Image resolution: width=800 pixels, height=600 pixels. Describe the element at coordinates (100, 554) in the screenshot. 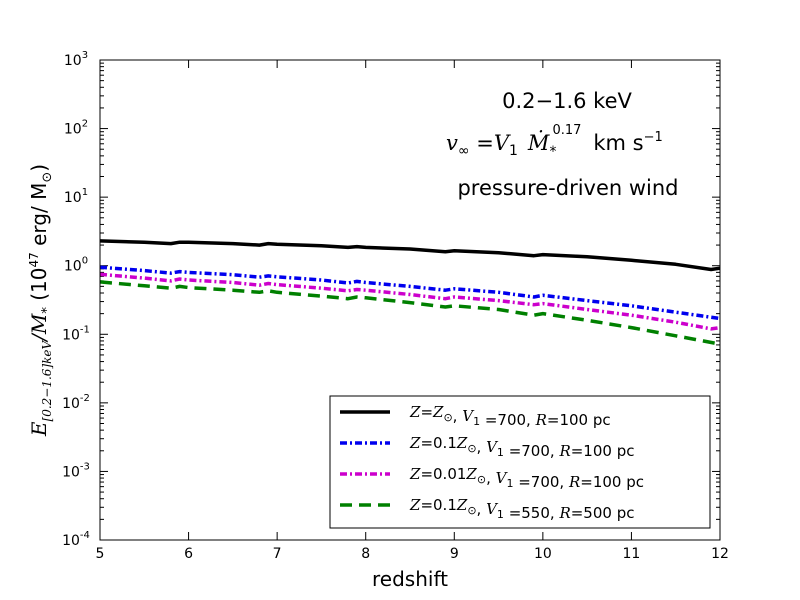

I see `x-tick-label: 5` at that location.